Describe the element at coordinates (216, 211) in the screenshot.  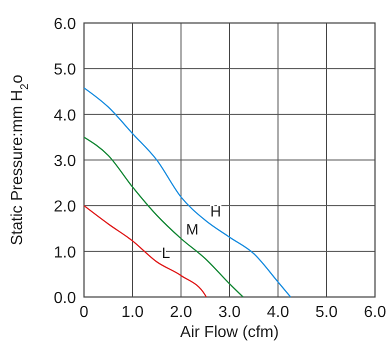
I see `series-label: H` at that location.